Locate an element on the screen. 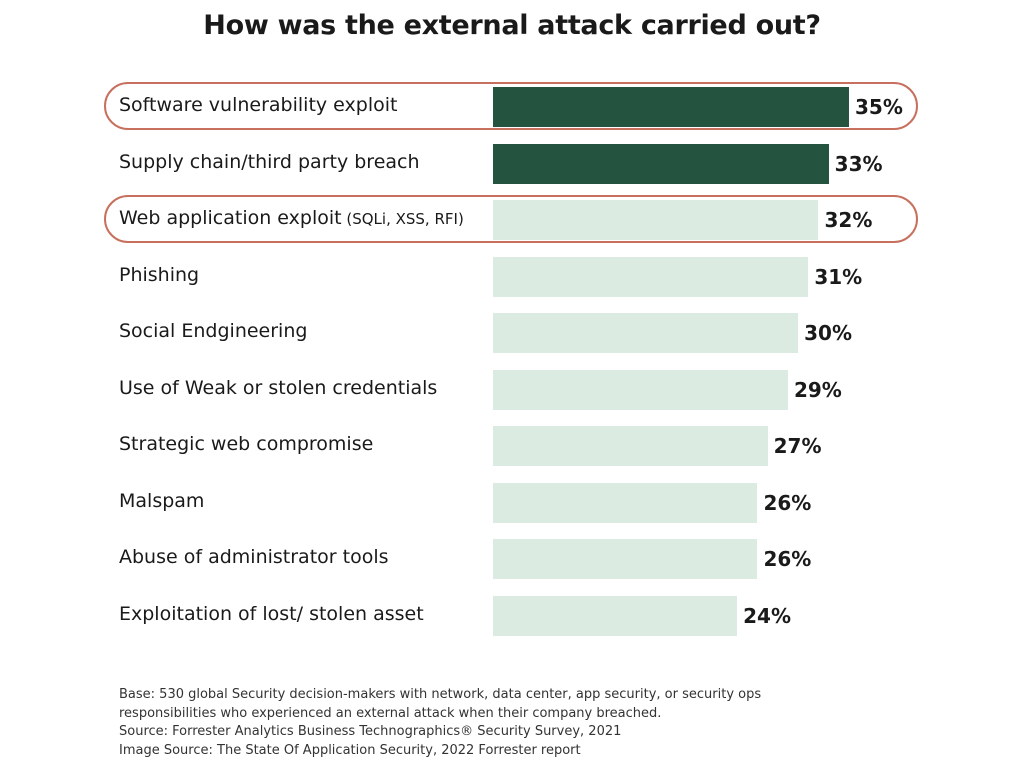 Image resolution: width=1024 pixels, height=778 pixels. bar-row: Social Endgineering 30% is located at coordinates (512, 333).